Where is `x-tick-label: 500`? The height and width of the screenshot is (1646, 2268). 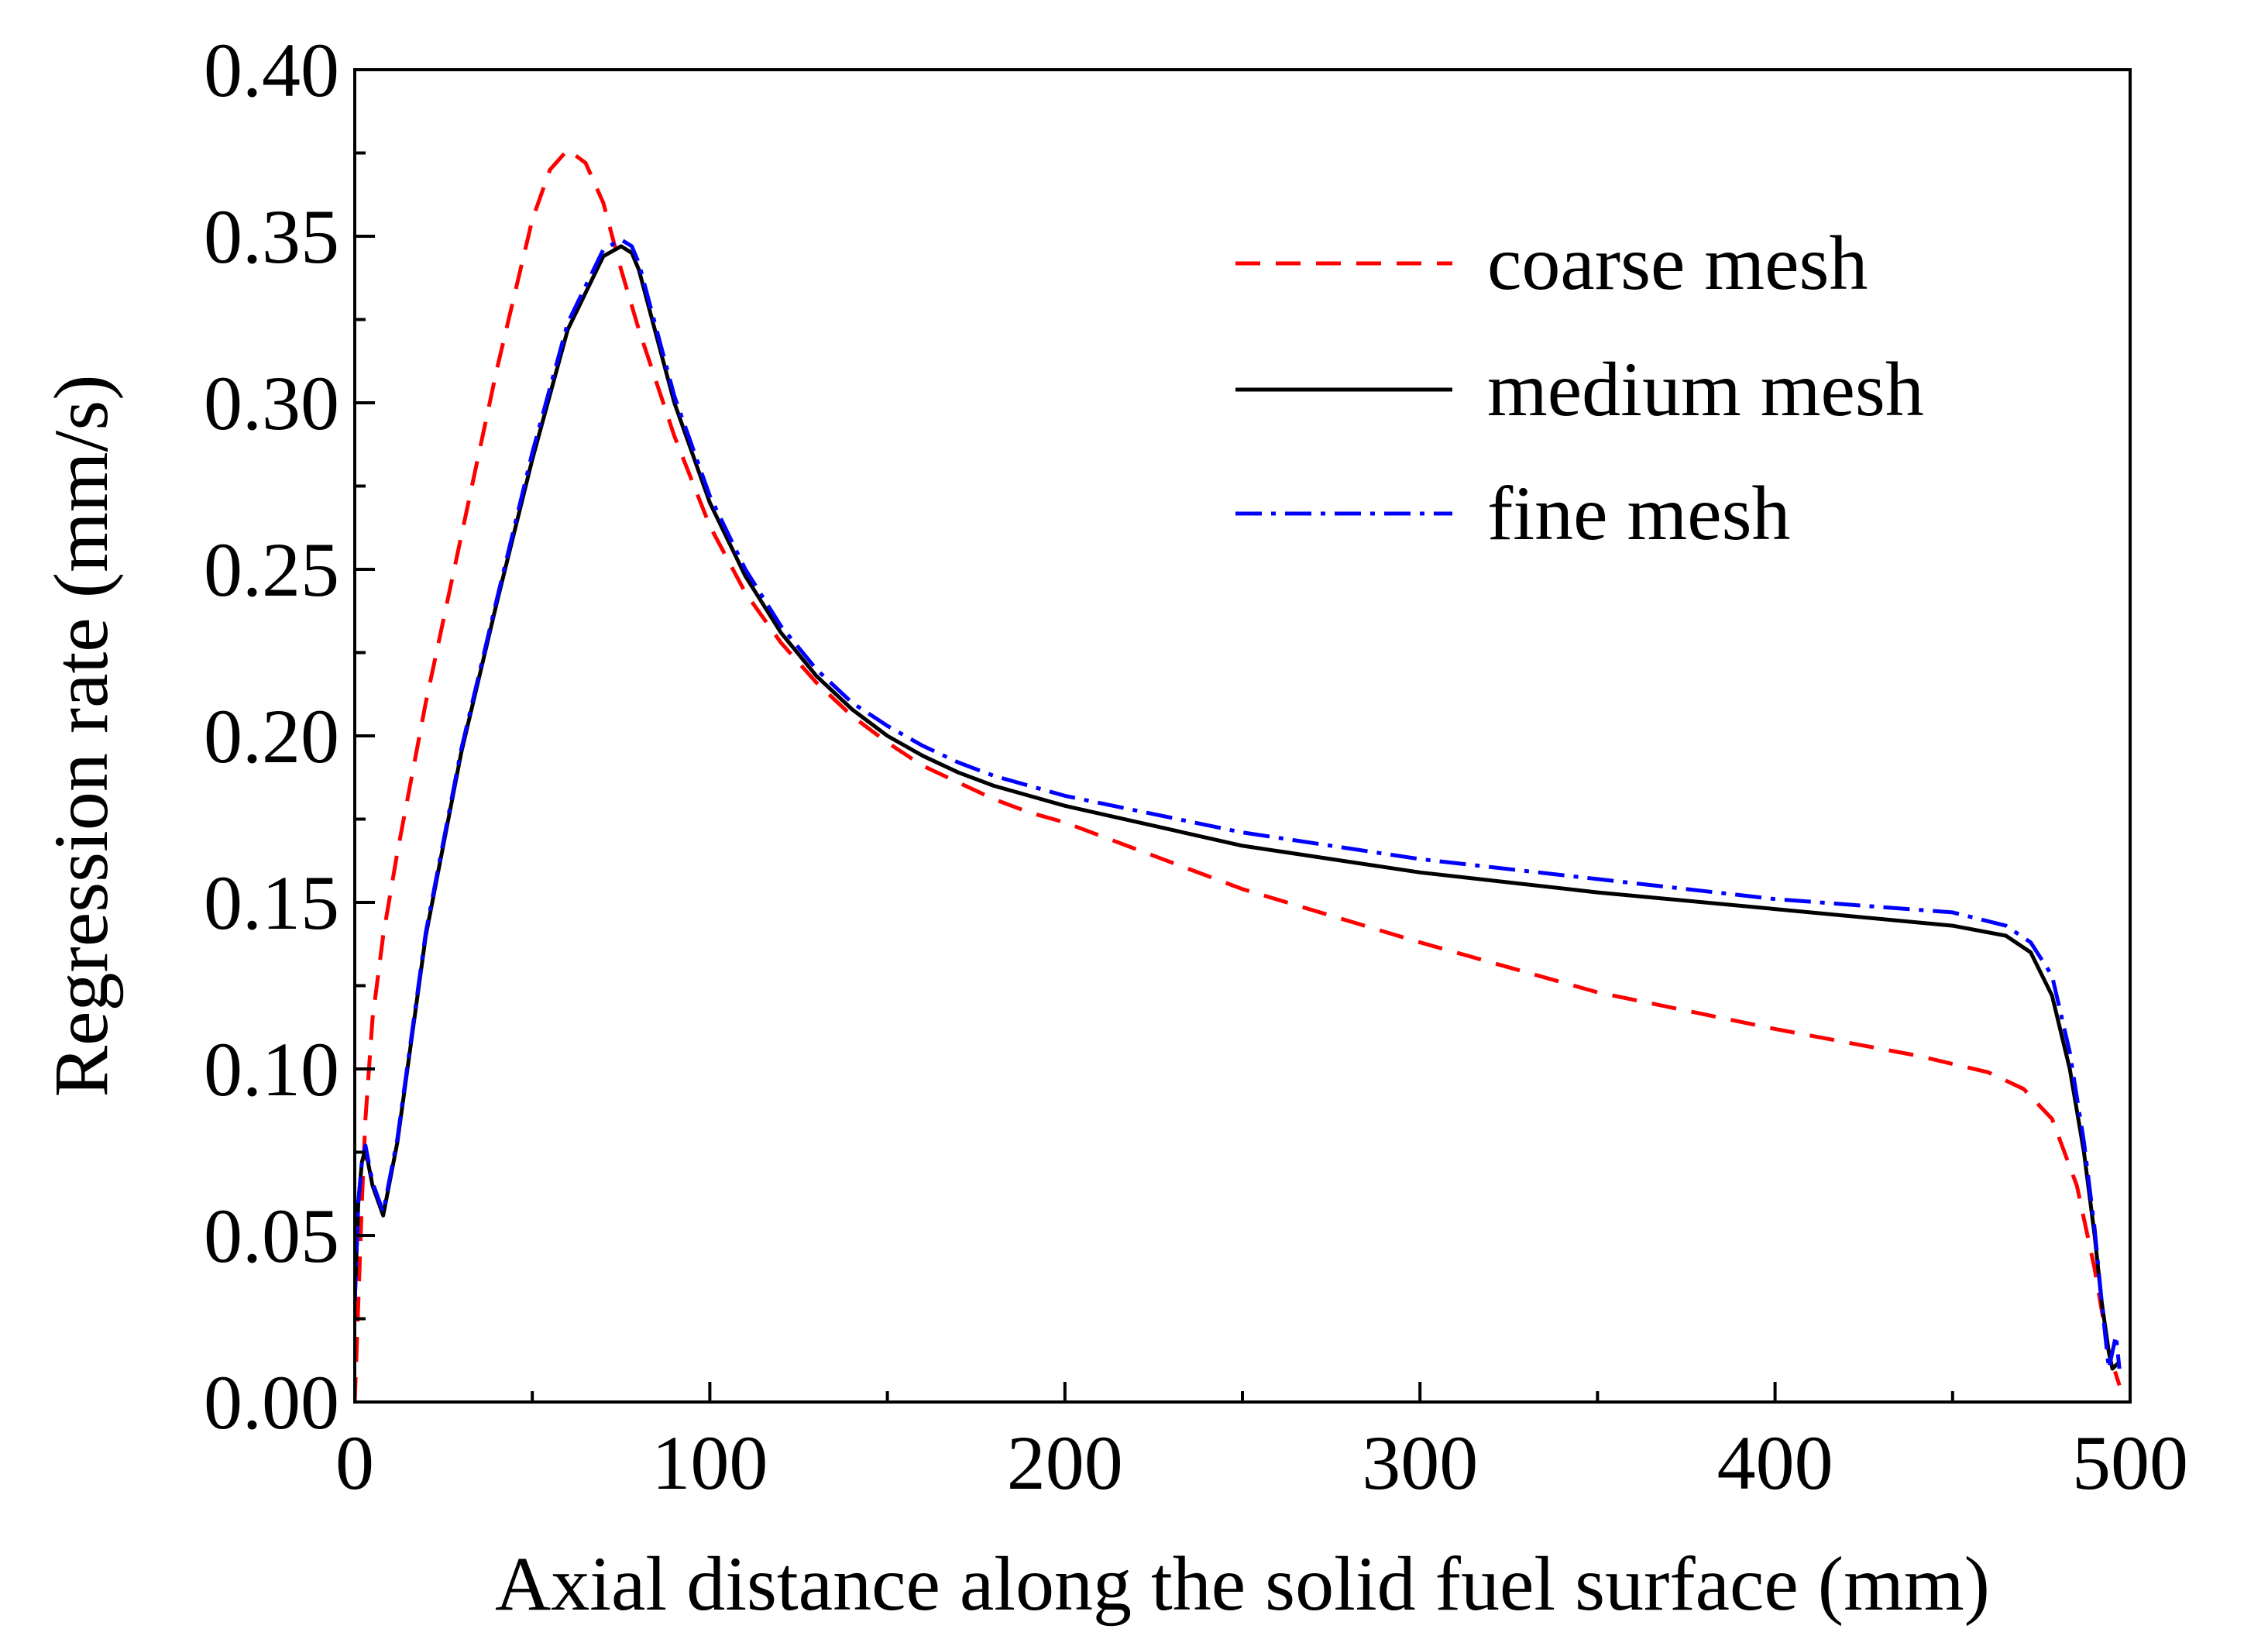
x-tick-label: 500 is located at coordinates (2130, 1463).